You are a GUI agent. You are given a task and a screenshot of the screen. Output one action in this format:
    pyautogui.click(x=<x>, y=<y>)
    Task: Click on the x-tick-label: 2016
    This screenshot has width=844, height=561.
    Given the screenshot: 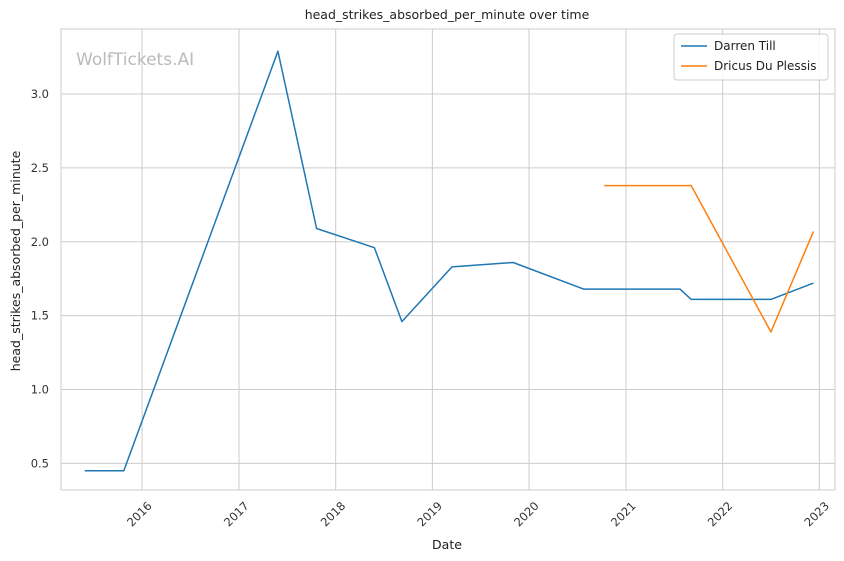 What is the action you would take?
    pyautogui.click(x=139, y=514)
    